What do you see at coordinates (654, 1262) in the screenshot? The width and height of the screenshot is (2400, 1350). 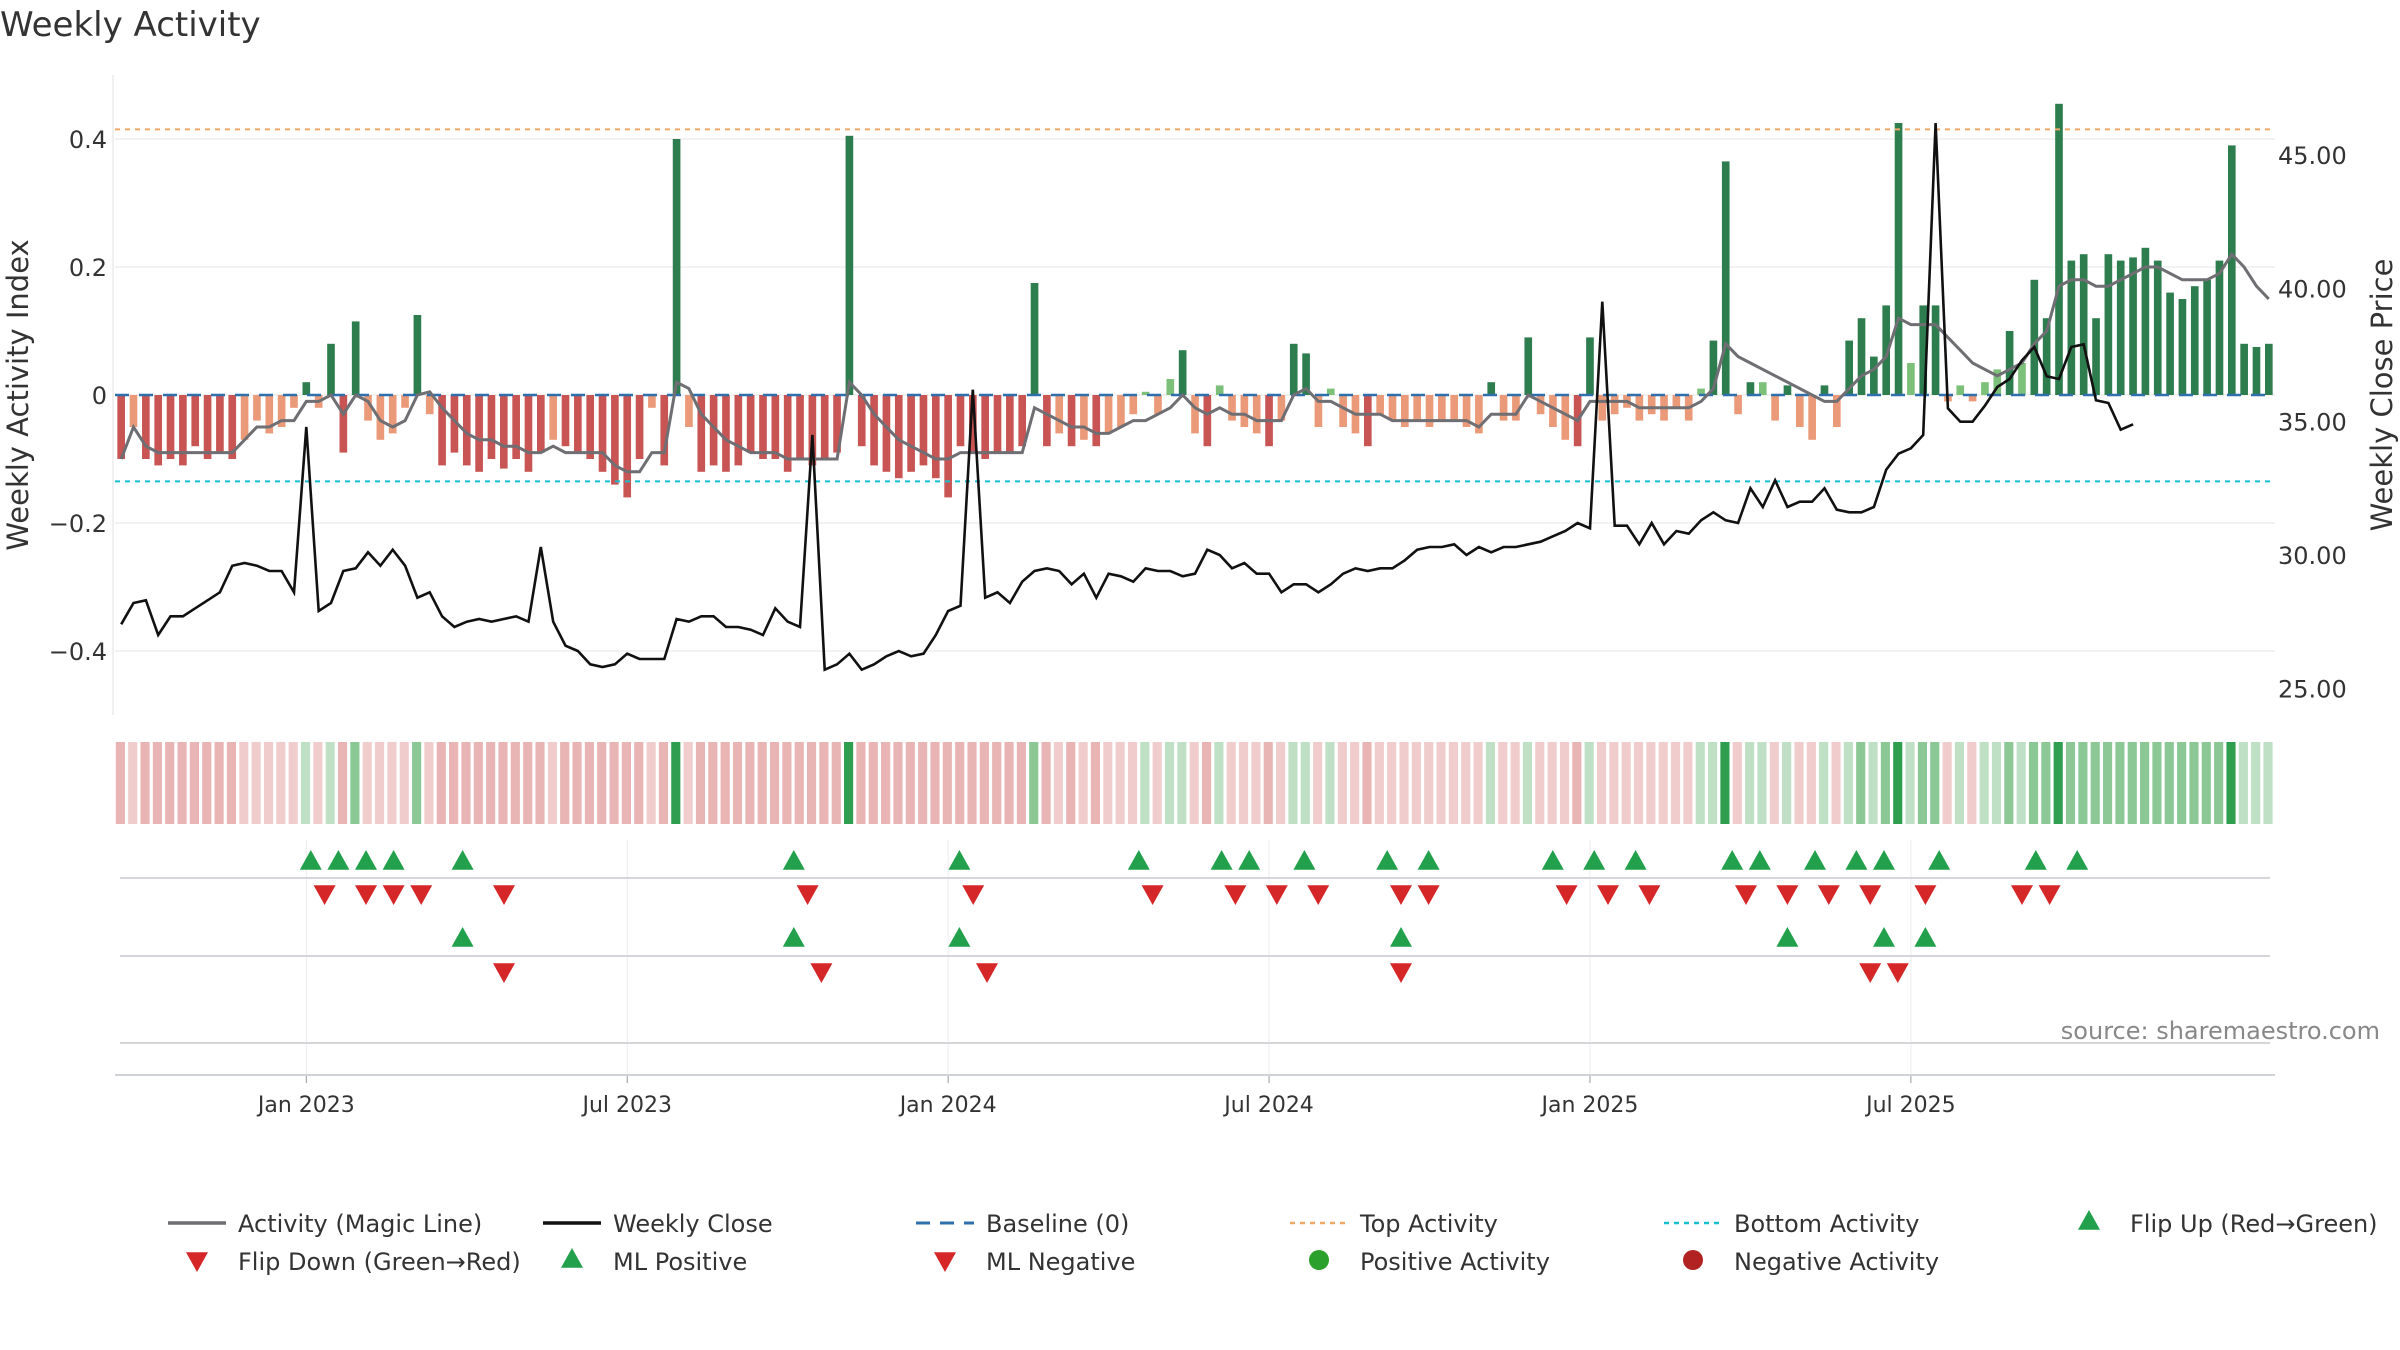 I see `legend-item: ML Positive` at bounding box center [654, 1262].